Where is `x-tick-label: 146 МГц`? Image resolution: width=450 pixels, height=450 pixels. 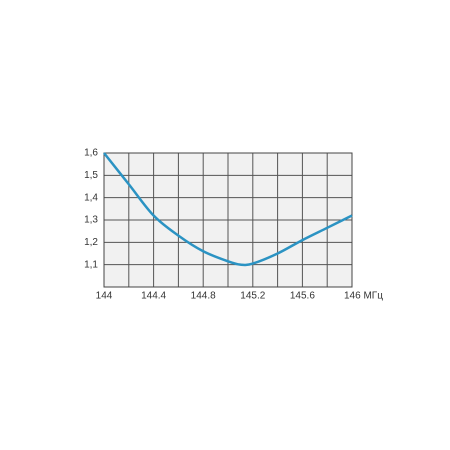
x-tick-label: 146 МГц is located at coordinates (363, 296).